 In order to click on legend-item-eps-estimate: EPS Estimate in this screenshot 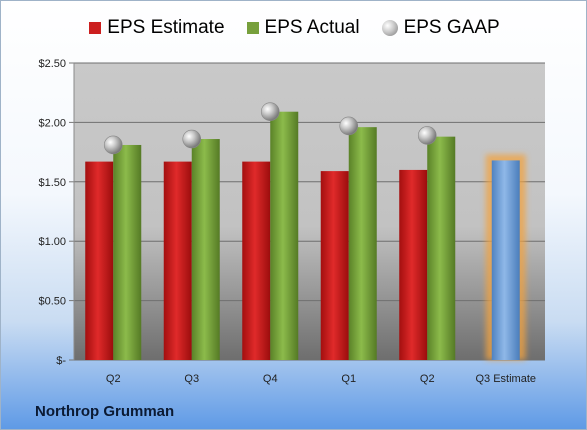, I will do `click(157, 28)`.